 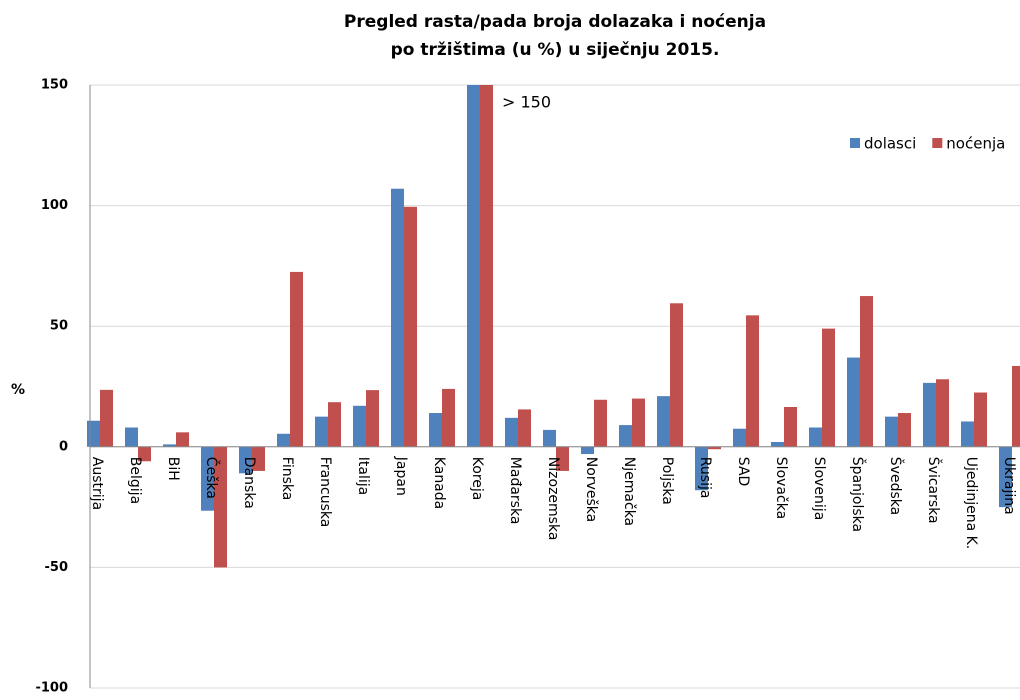 I want to click on legend-label: dolasci, so click(x=890, y=144).